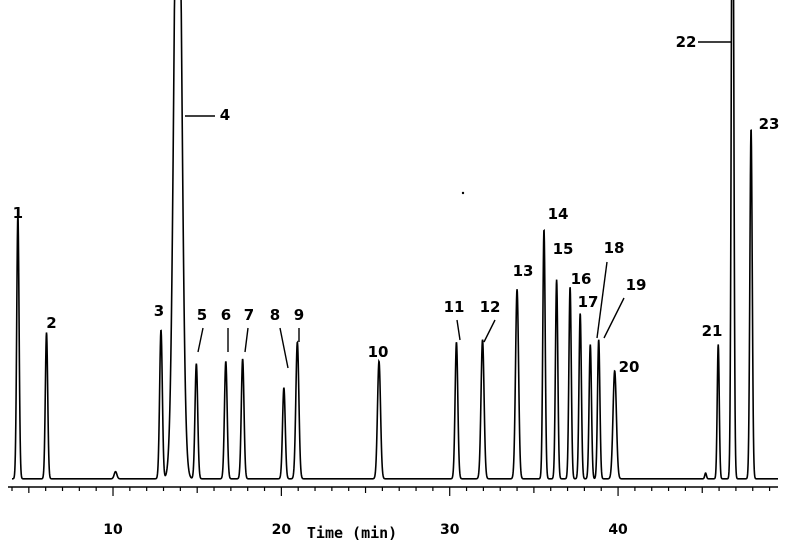 The image size is (792, 542). What do you see at coordinates (614, 248) in the screenshot?
I see `peak-label-18: 18` at bounding box center [614, 248].